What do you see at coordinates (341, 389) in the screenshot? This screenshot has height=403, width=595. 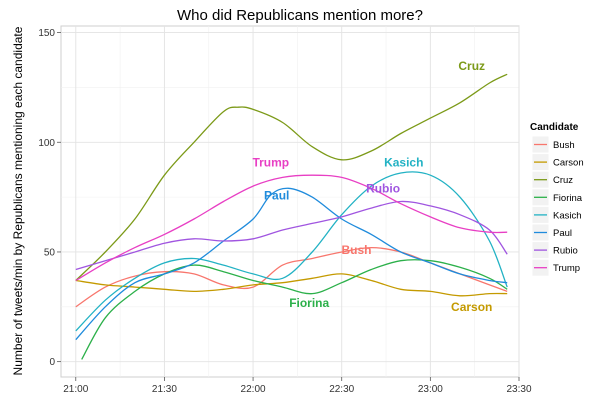 I see `x-tick-label: 22:30` at bounding box center [341, 389].